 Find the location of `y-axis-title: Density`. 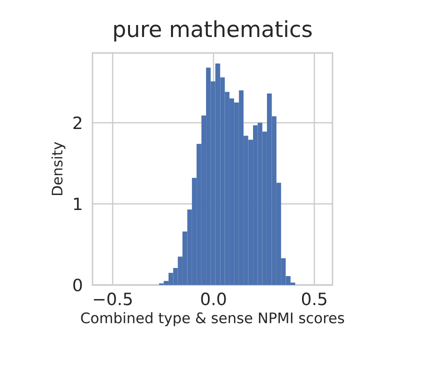

y-axis-title: Density is located at coordinates (58, 169).